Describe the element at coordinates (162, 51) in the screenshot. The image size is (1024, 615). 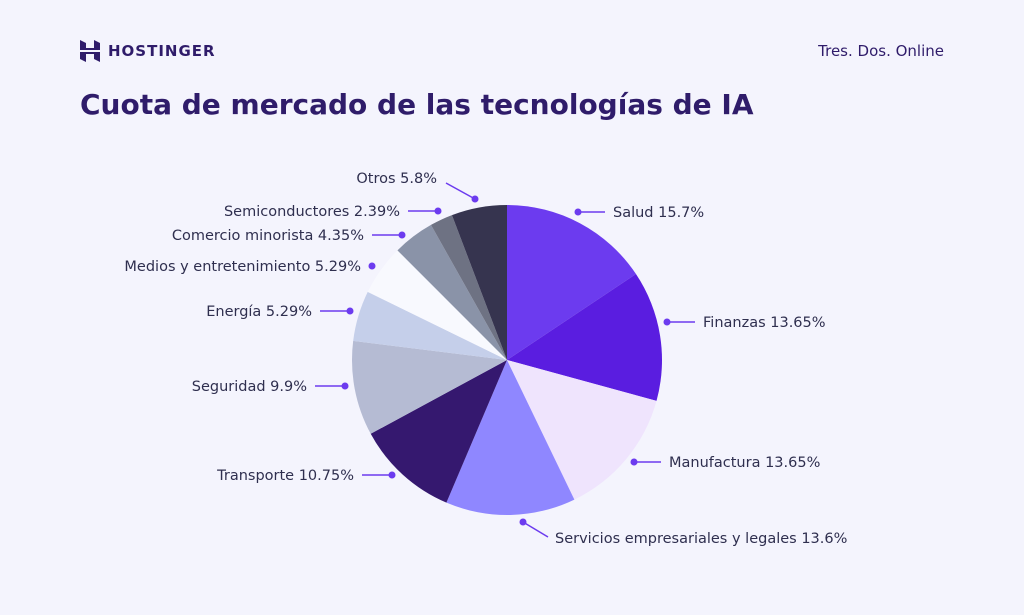
I see `logo-text: HOSTINGER` at that location.